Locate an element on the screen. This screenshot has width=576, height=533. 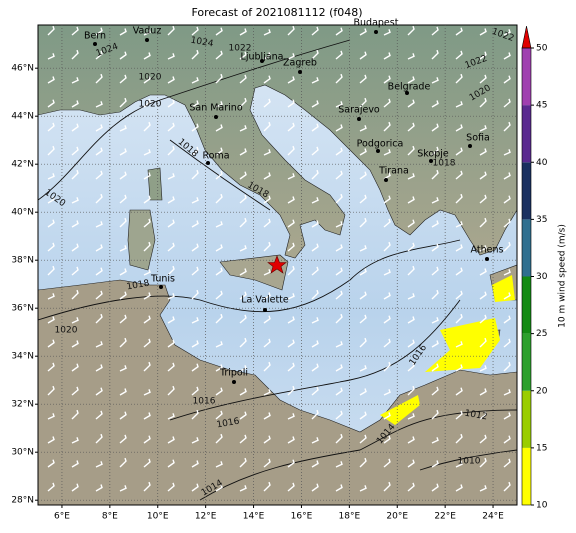
lon-tick-label: 24°E is located at coordinates (493, 517).